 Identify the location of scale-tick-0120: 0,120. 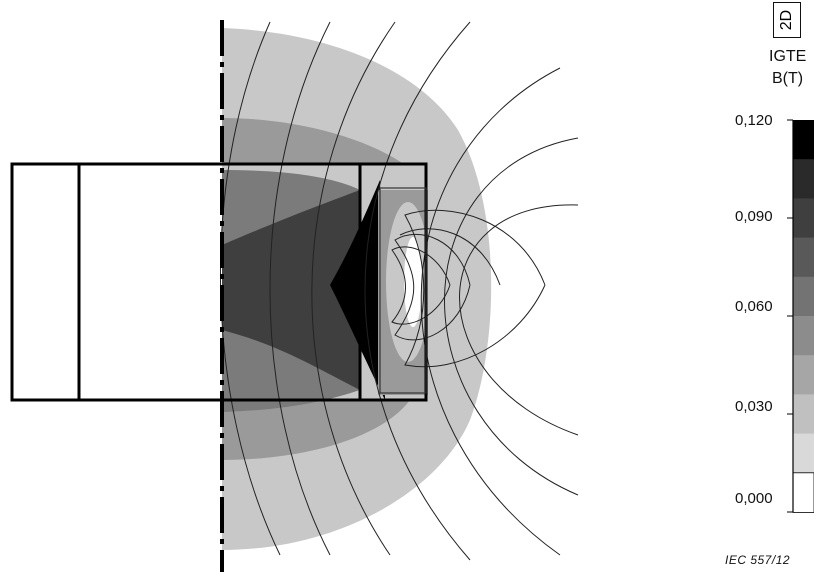
(754, 120).